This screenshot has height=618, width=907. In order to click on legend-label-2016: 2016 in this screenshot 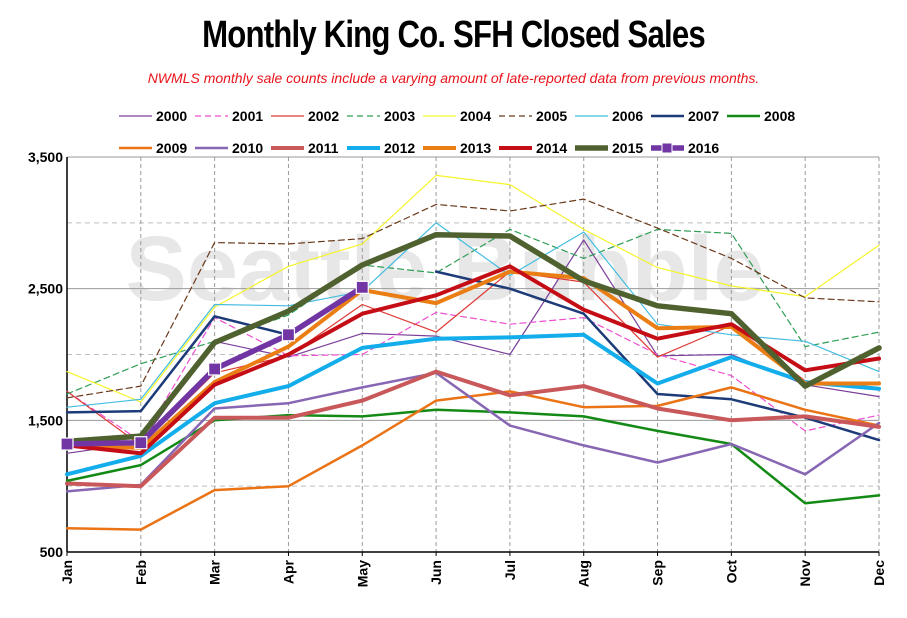, I will do `click(703, 148)`.